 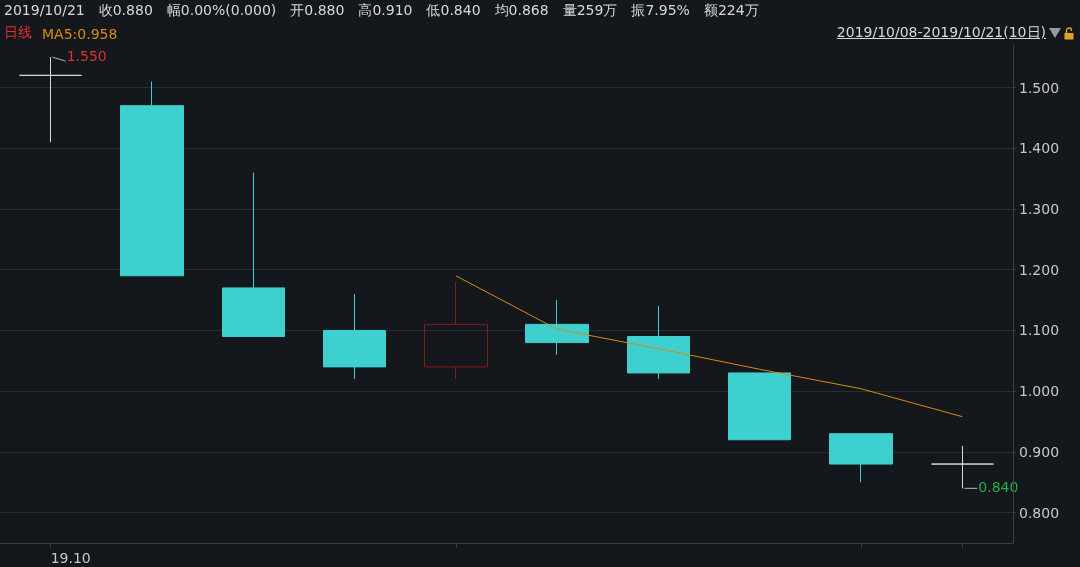 What do you see at coordinates (221, 11) in the screenshot?
I see `text: 幅0.00%(0.000)` at bounding box center [221, 11].